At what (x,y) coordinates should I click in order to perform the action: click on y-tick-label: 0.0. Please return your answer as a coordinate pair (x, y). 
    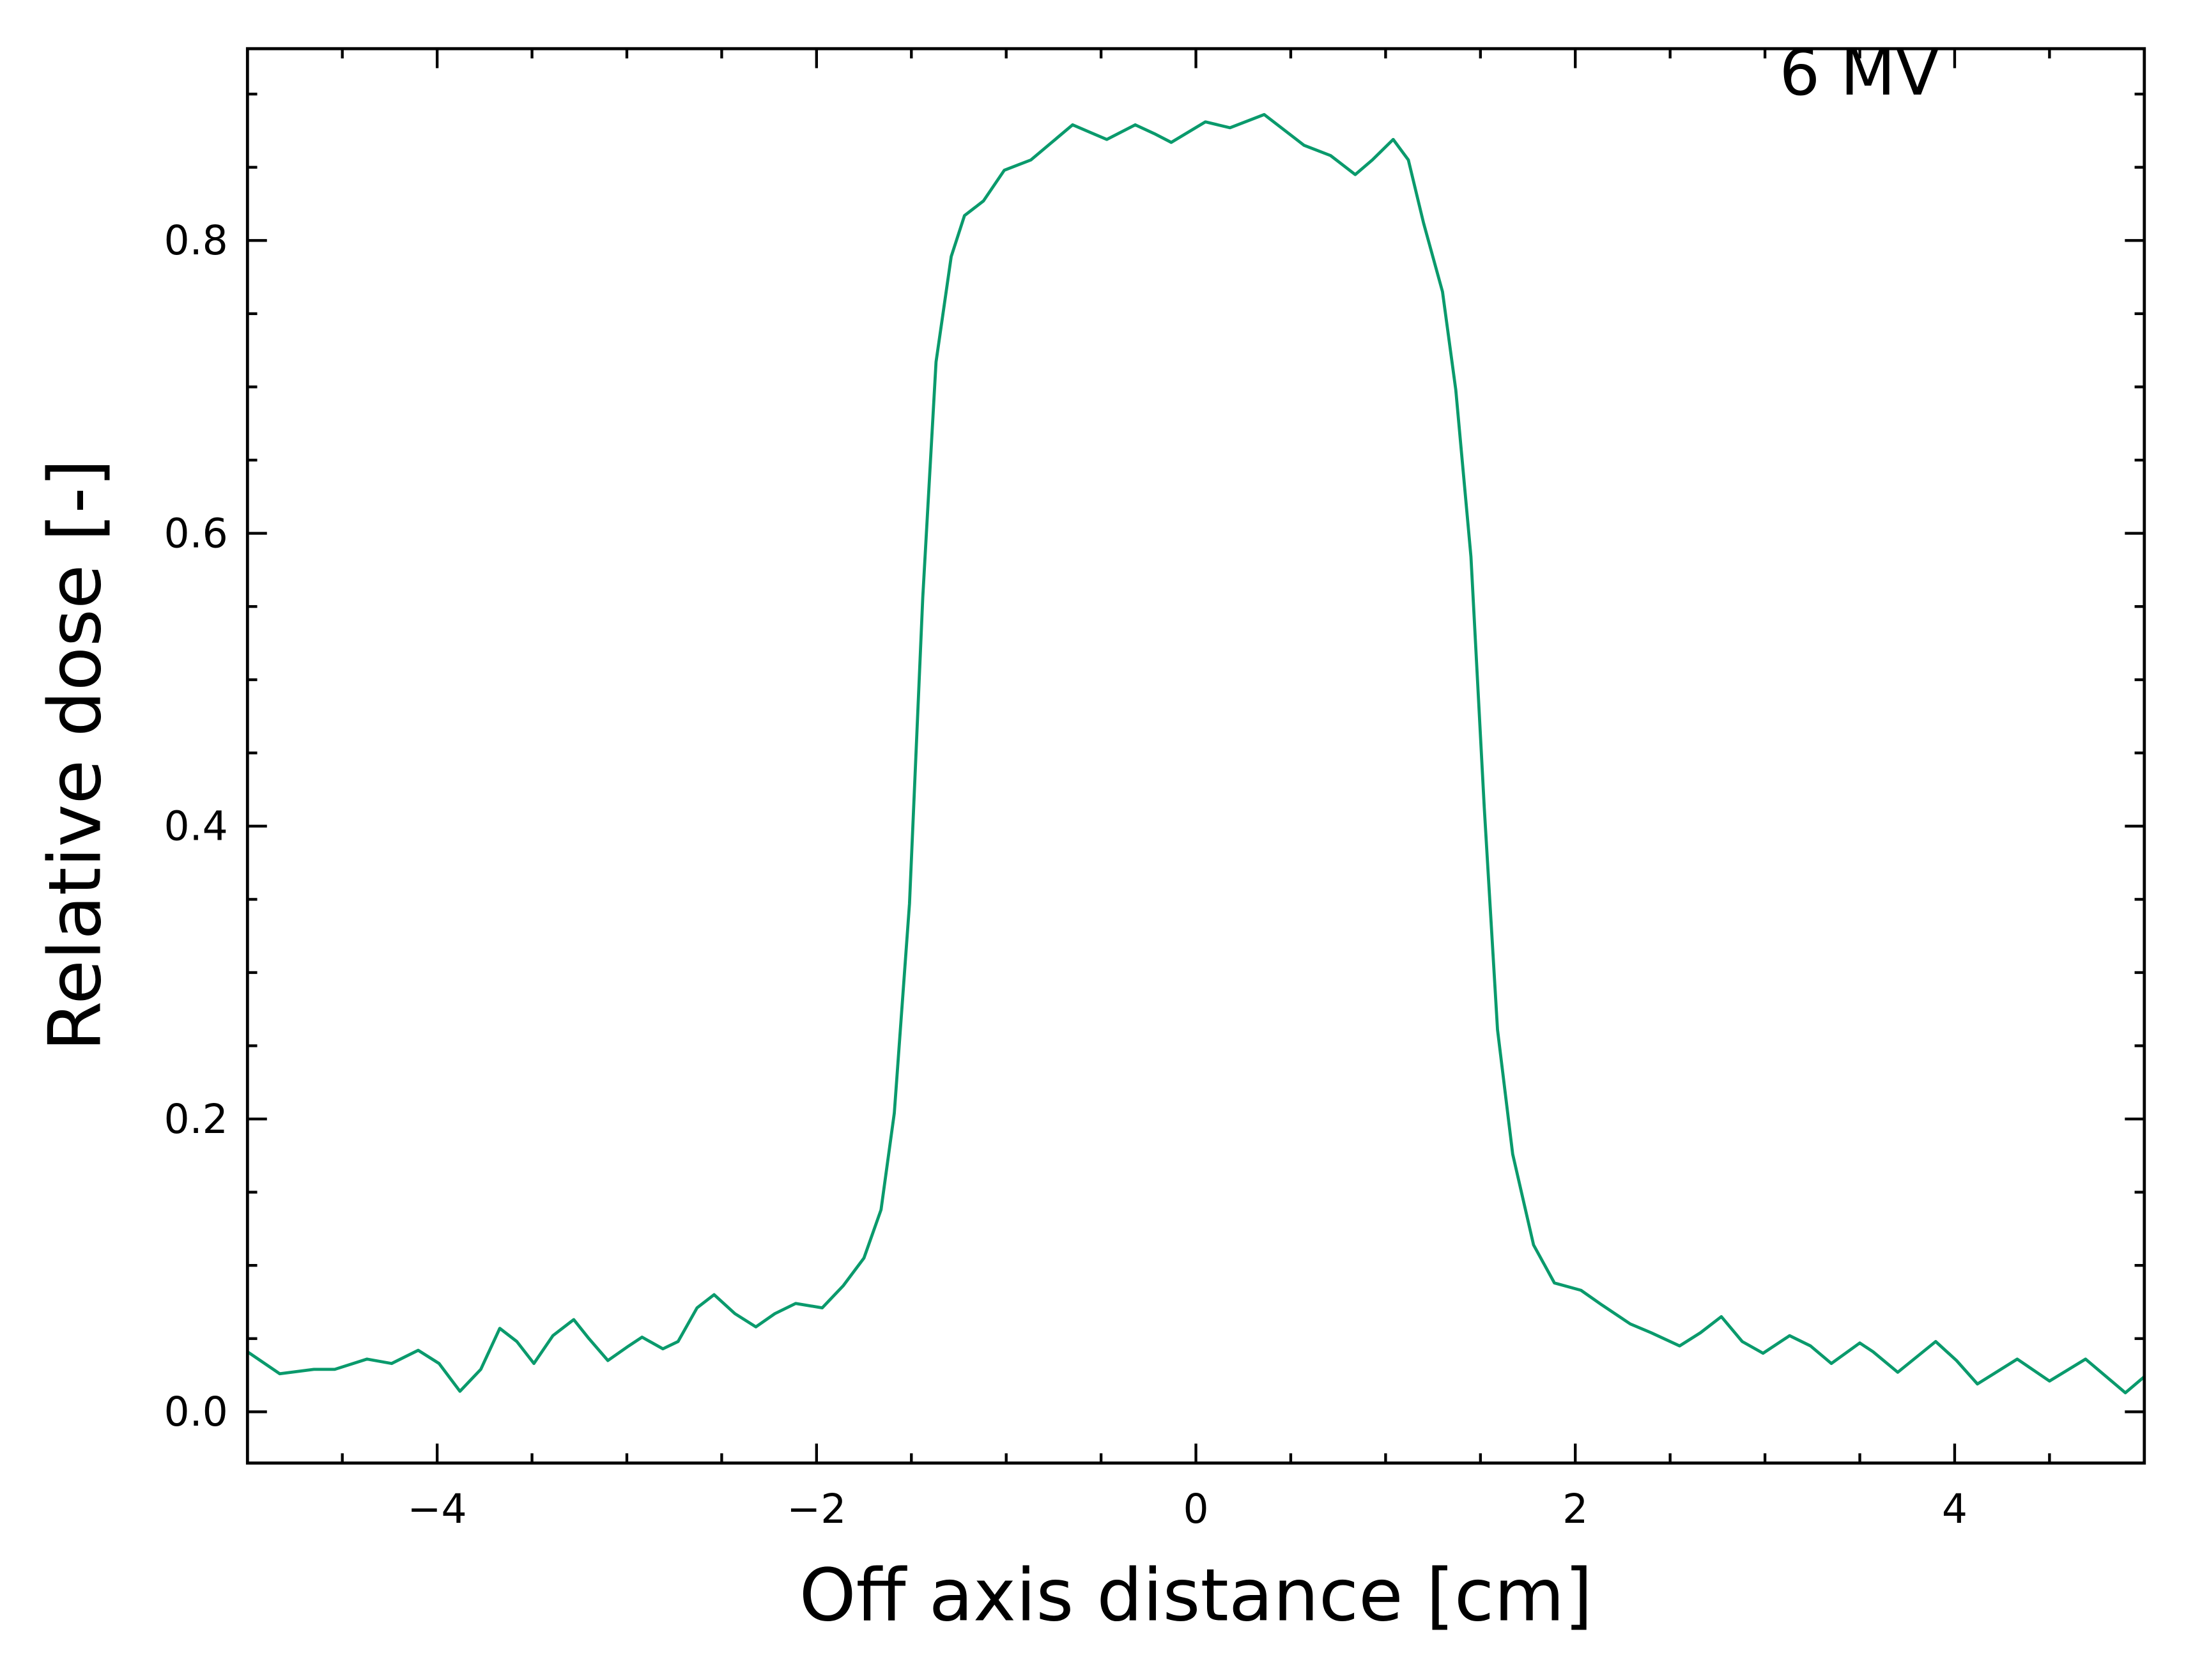
    Looking at the image, I should click on (195, 1411).